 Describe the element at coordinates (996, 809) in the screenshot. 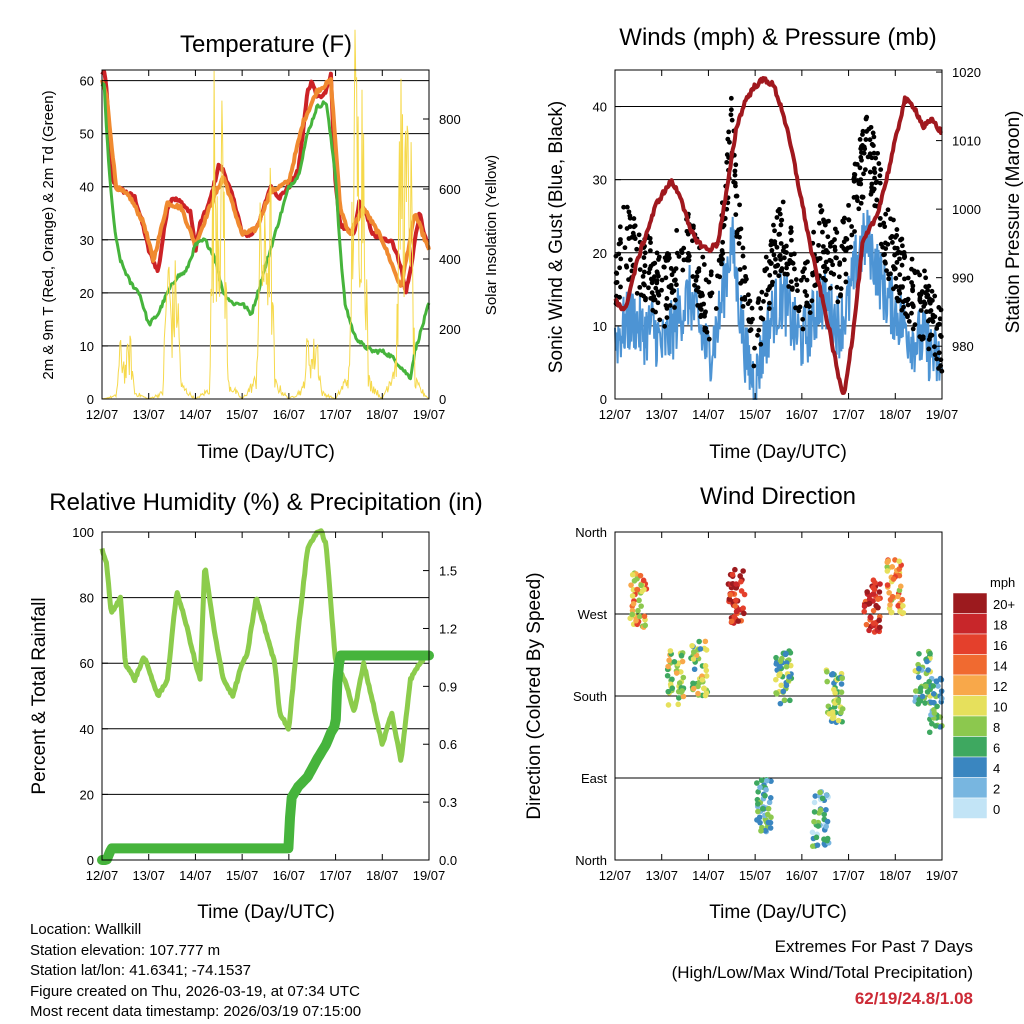

I see `legend-label: 0` at that location.